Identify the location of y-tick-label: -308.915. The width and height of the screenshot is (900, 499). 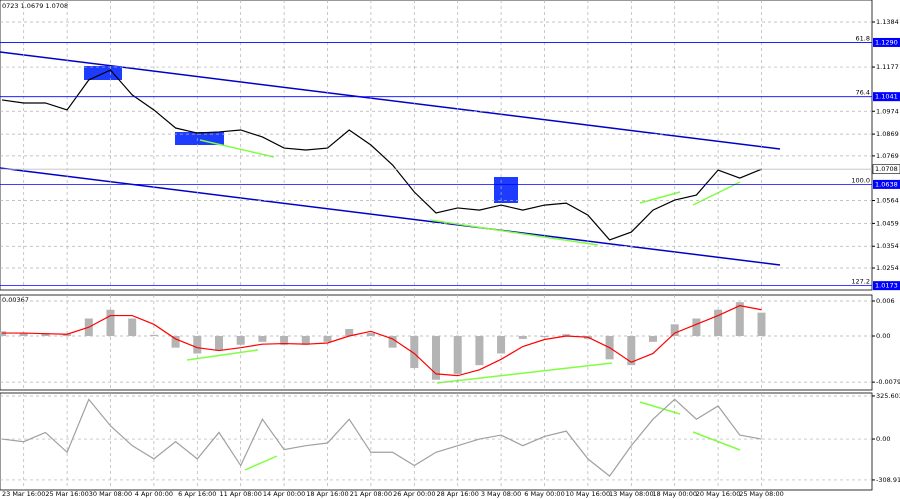
(888, 480).